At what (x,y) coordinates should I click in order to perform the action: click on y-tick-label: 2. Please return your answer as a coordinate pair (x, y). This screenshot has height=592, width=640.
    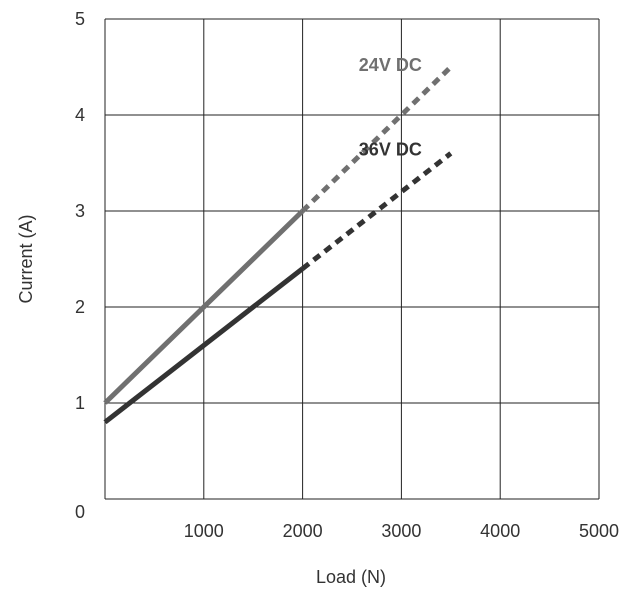
    Looking at the image, I should click on (80, 307).